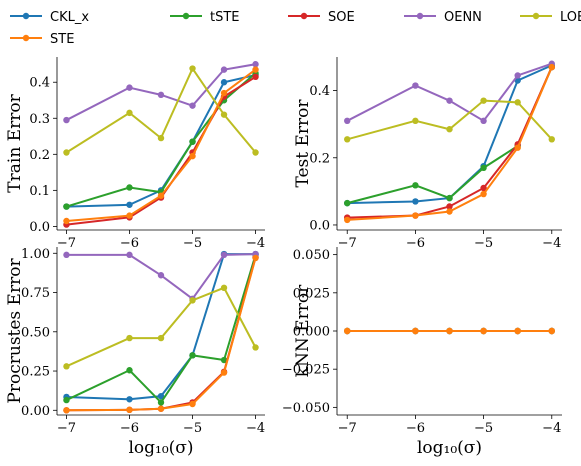 The image size is (581, 466). Describe the element at coordinates (35, 254) in the screenshot. I see `y-tick-label: 1.00` at that location.